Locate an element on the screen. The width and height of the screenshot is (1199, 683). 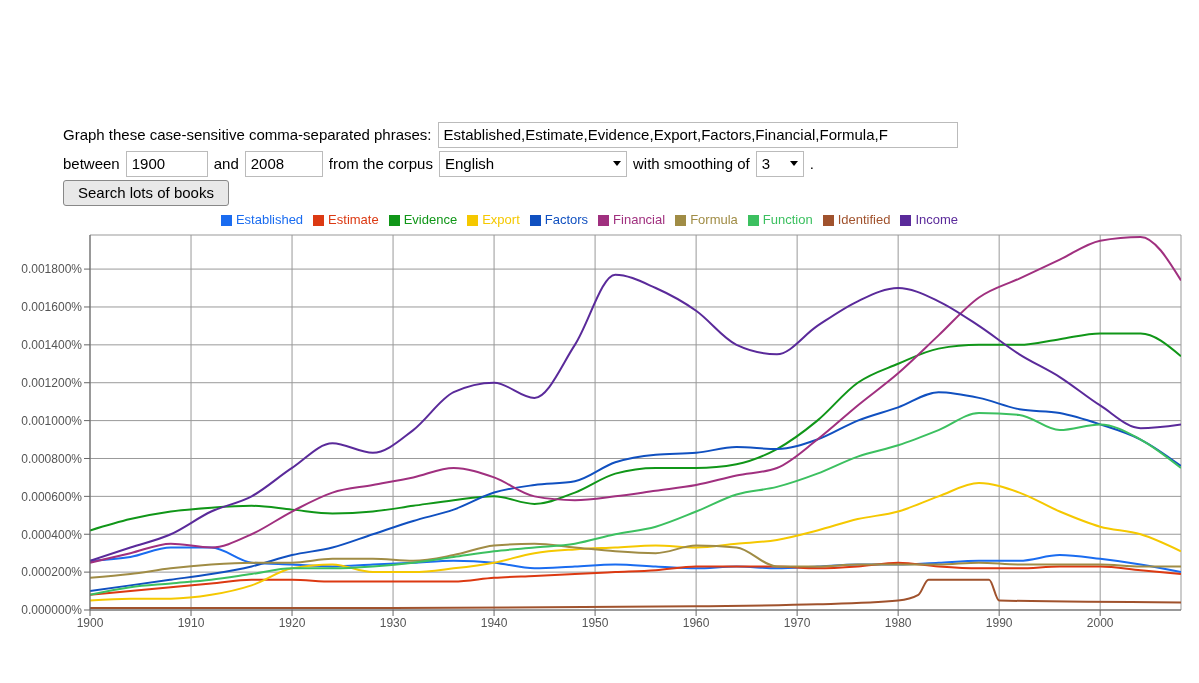
legend-label: Estimate is located at coordinates (353, 219).